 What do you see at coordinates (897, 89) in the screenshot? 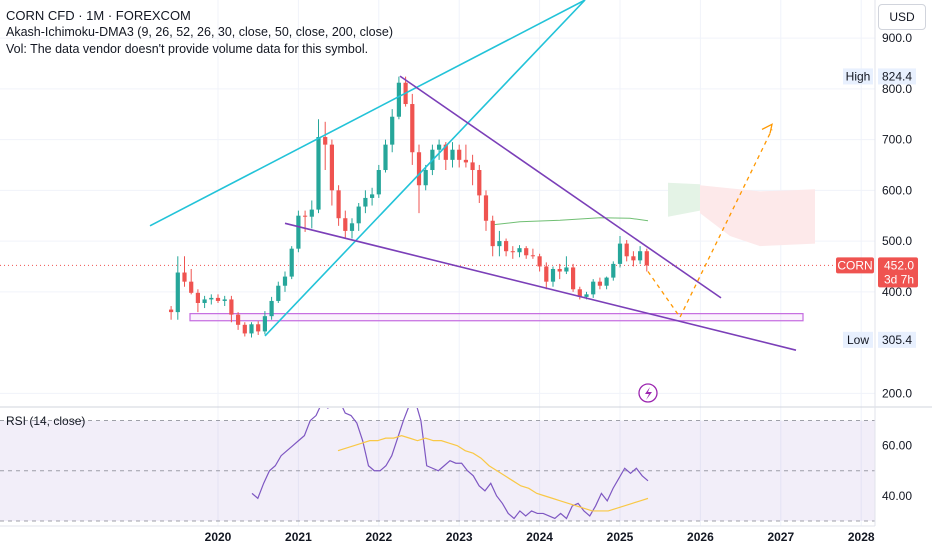
I see `price-tick-label: 800.0` at bounding box center [897, 89].